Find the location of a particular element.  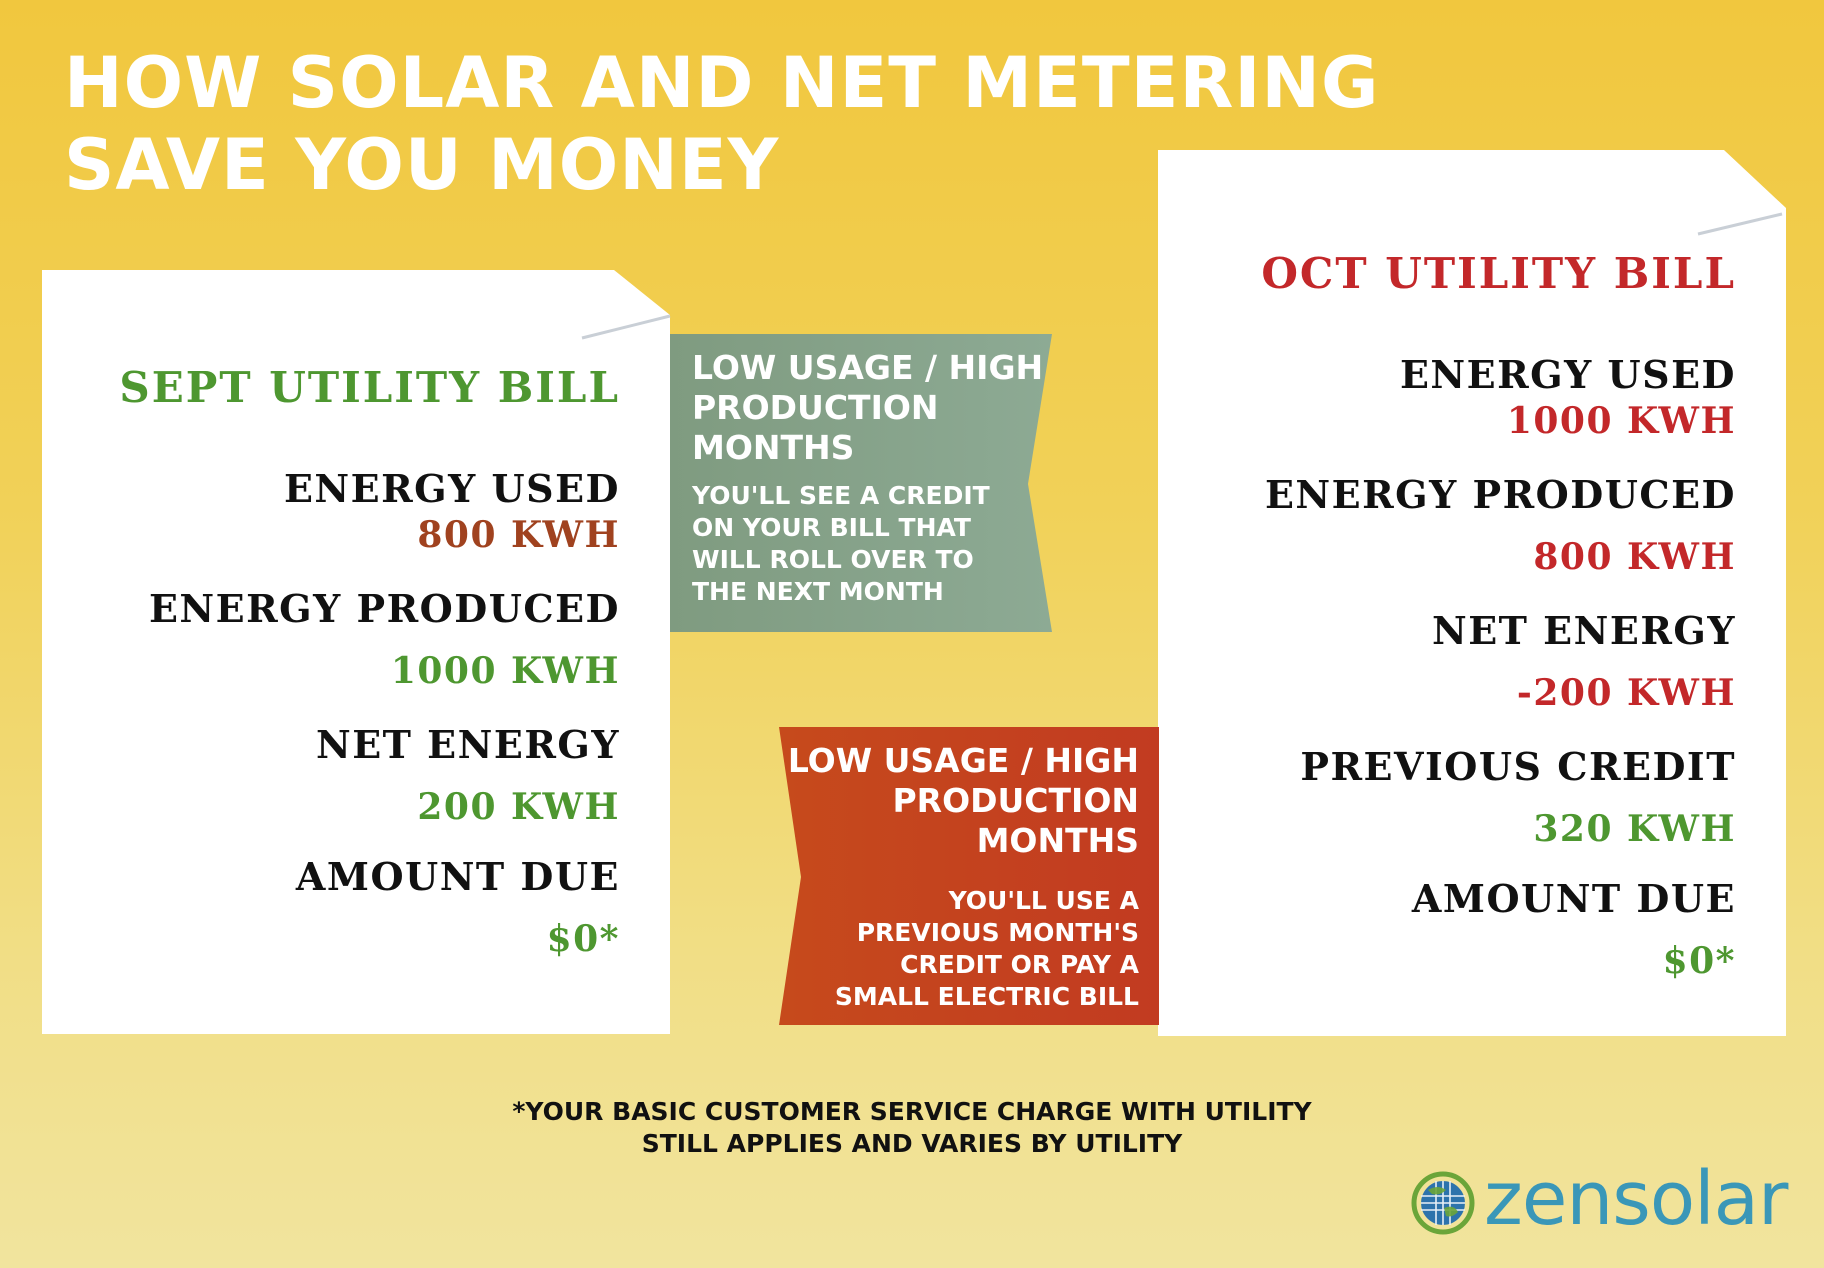

red-banner-heading-line: PRODUCTION is located at coordinates (1015, 800).